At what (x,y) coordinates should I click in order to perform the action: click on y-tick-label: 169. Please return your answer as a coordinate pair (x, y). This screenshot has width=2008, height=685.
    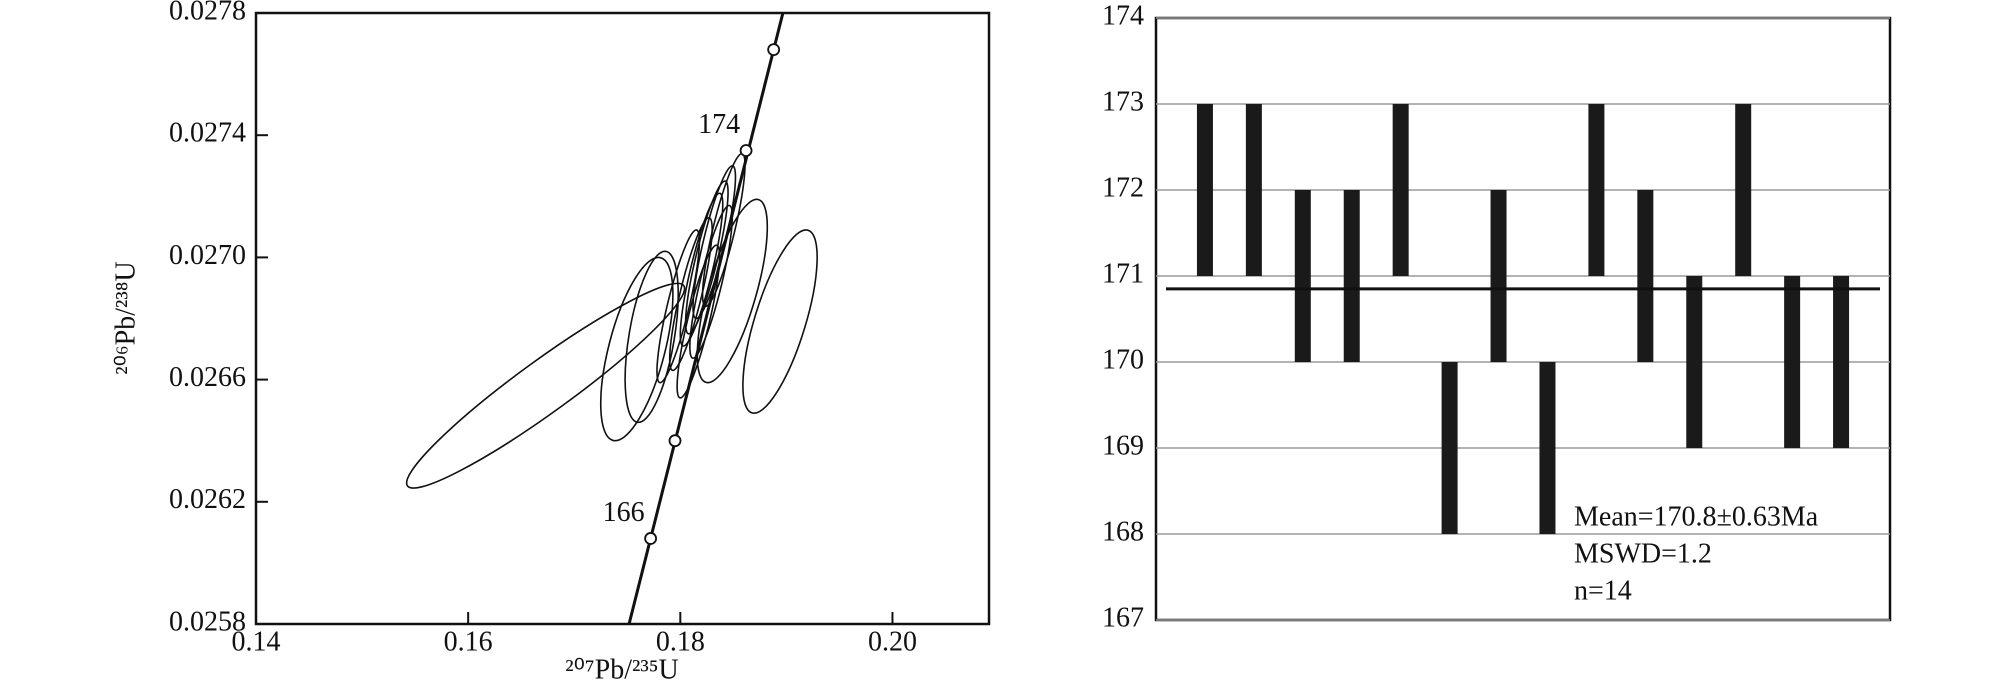
    Looking at the image, I should click on (1123, 445).